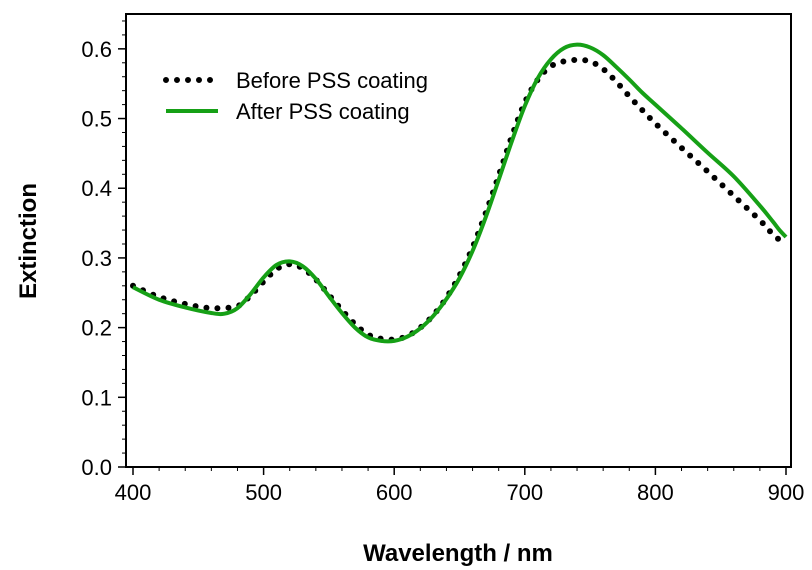 Image resolution: width=812 pixels, height=570 pixels. I want to click on y-tick-label: 0.3, so click(96, 258).